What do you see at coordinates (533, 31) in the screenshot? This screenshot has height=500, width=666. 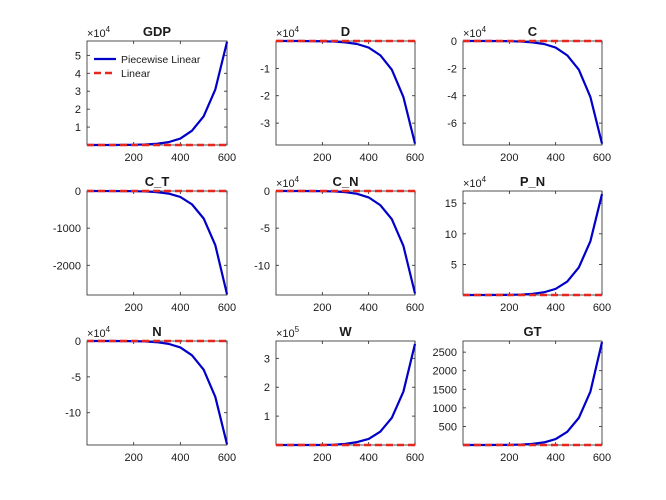 I see `subplot-title: C` at bounding box center [533, 31].